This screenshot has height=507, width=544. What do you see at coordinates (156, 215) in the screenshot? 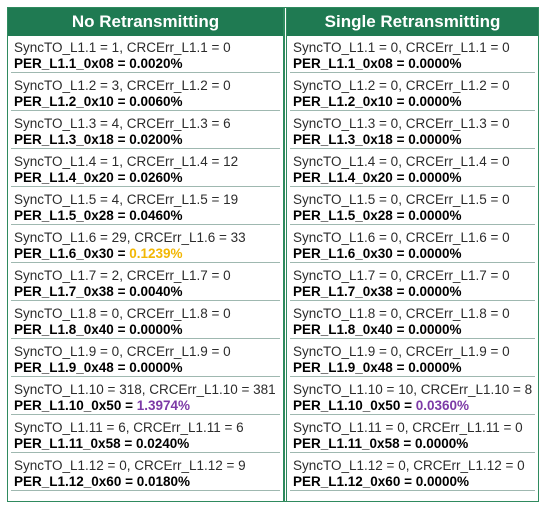
I see `per-value: 0.0460%` at bounding box center [156, 215].